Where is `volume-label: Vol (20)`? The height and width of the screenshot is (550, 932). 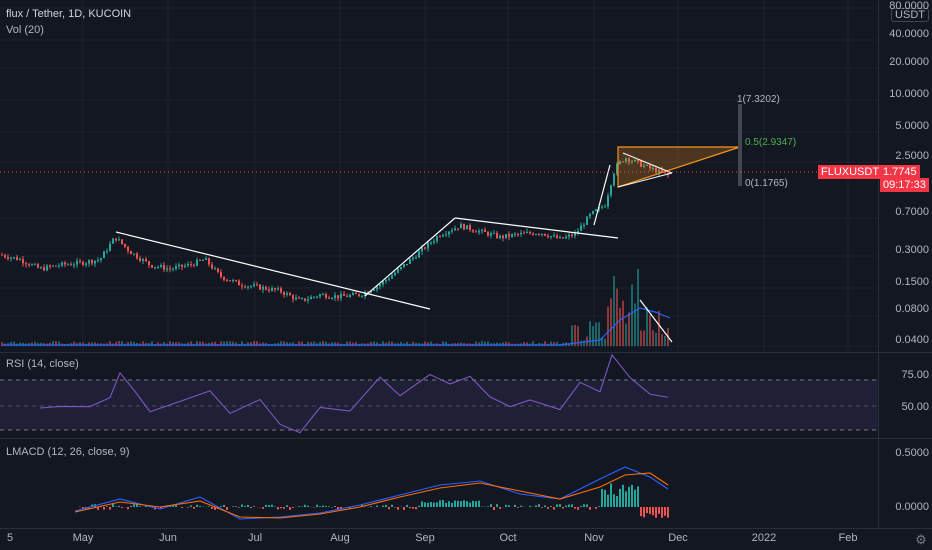 volume-label: Vol (20) is located at coordinates (25, 30).